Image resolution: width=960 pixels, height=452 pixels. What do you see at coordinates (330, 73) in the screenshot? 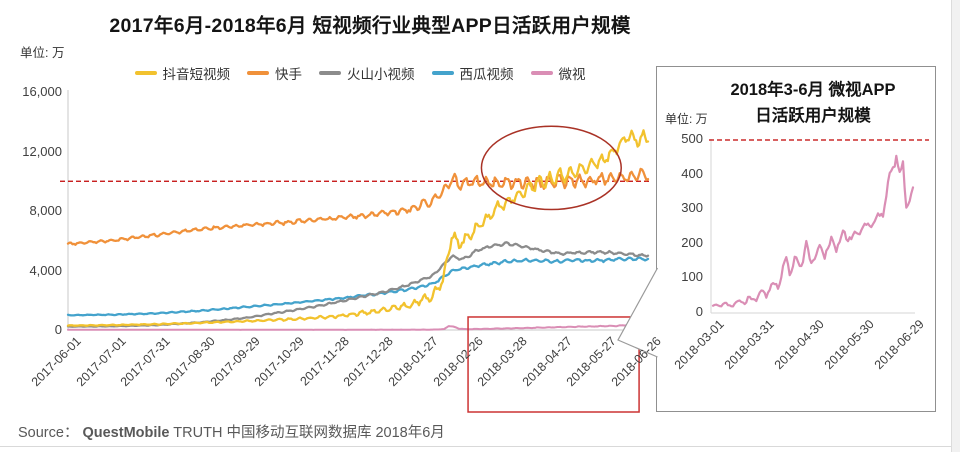
I see `legend-swatch-huoshan` at bounding box center [330, 73].